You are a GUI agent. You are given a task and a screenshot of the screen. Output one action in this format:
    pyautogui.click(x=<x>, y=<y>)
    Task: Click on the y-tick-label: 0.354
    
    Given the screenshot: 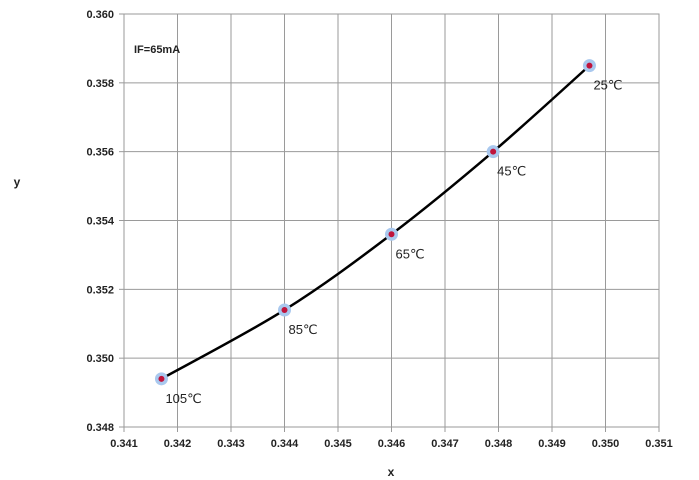 What is the action you would take?
    pyautogui.click(x=100, y=222)
    